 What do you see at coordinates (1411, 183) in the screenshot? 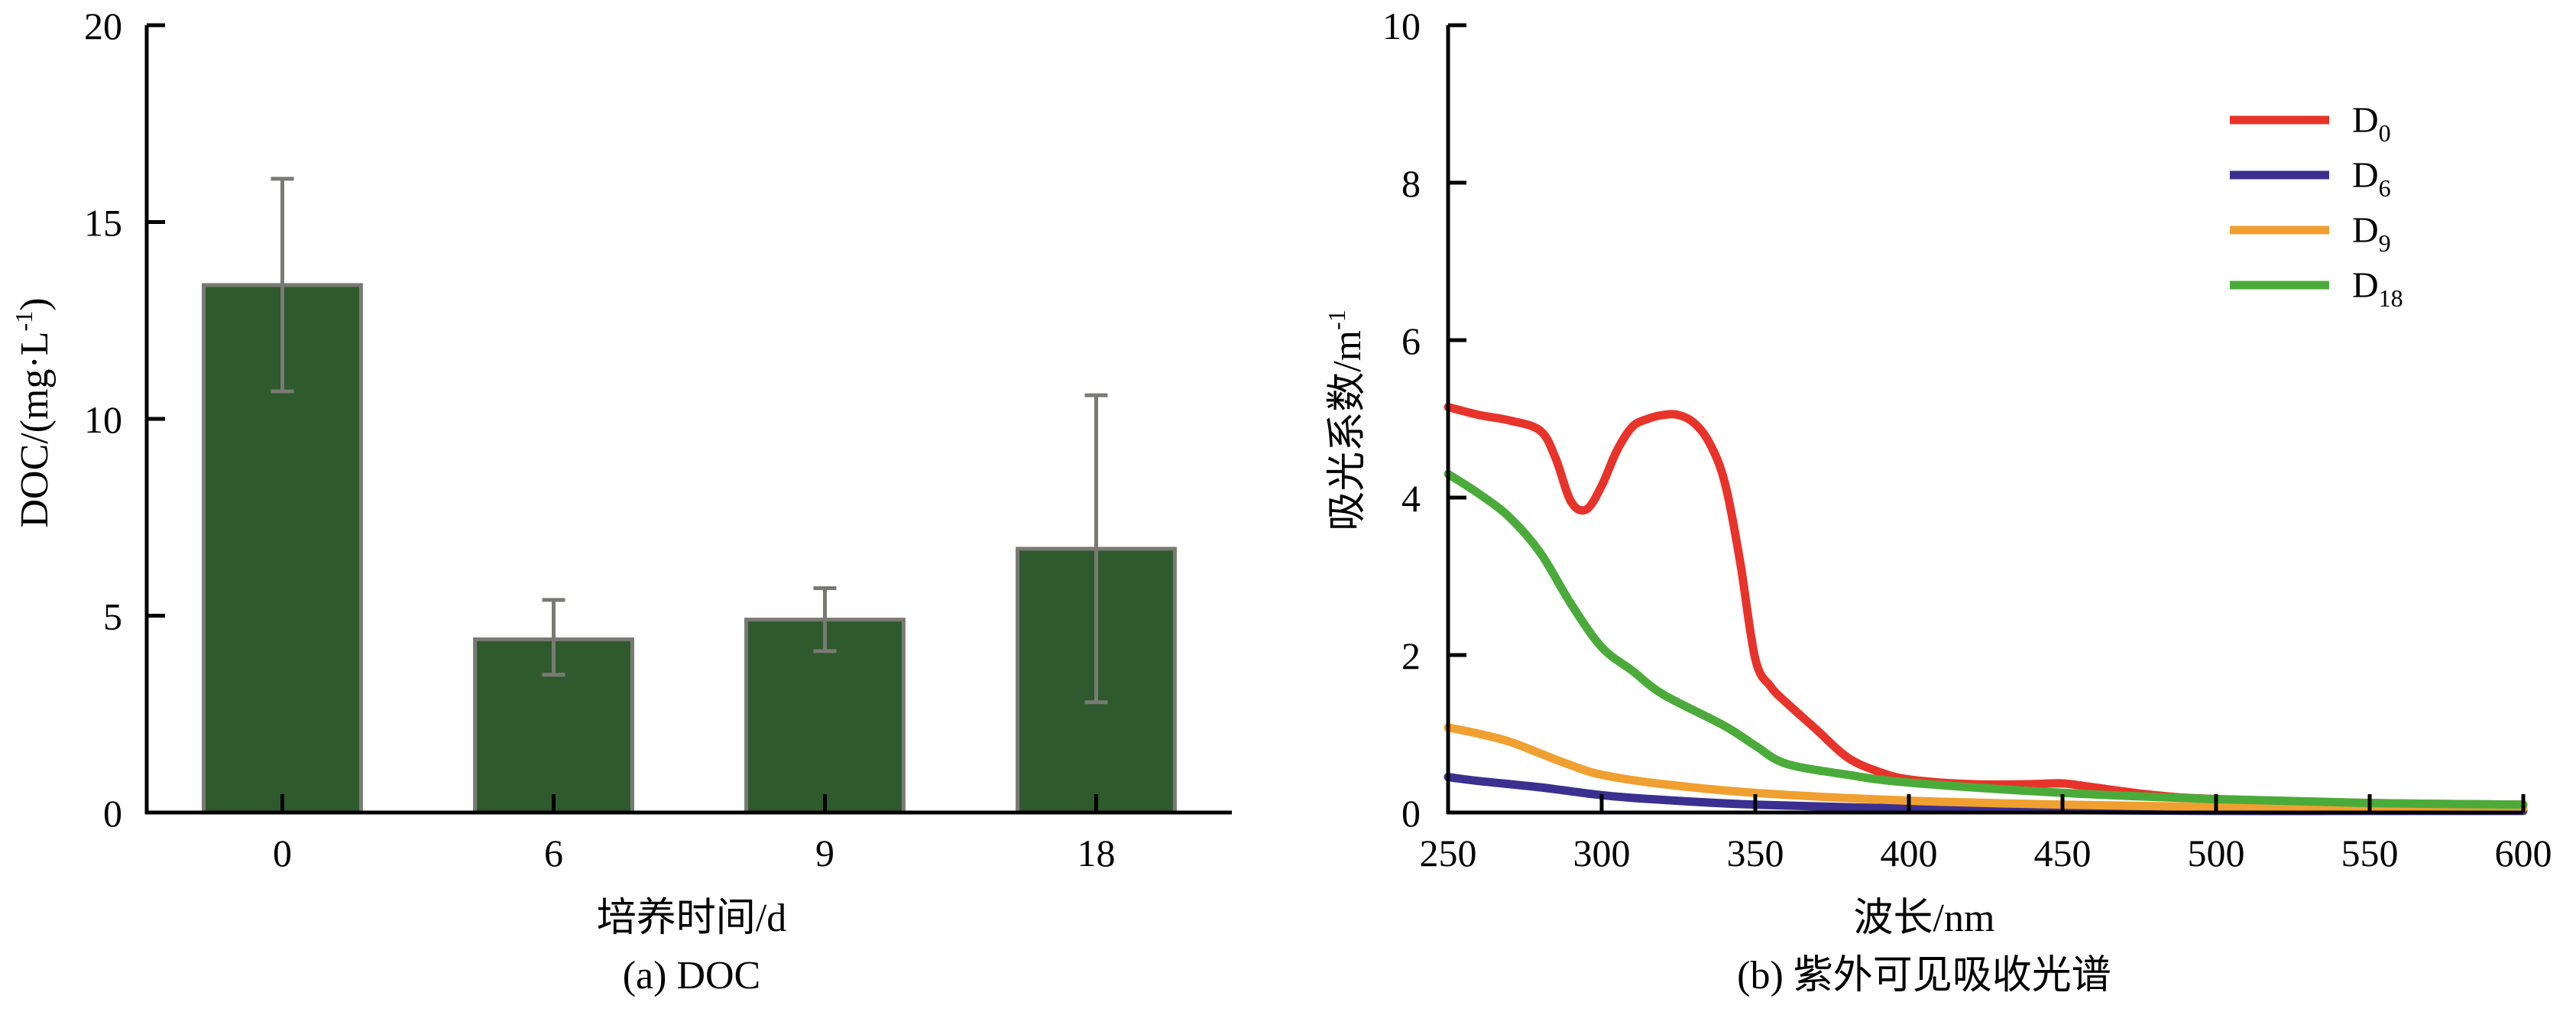
I see `y-tick-label: 8` at bounding box center [1411, 183].